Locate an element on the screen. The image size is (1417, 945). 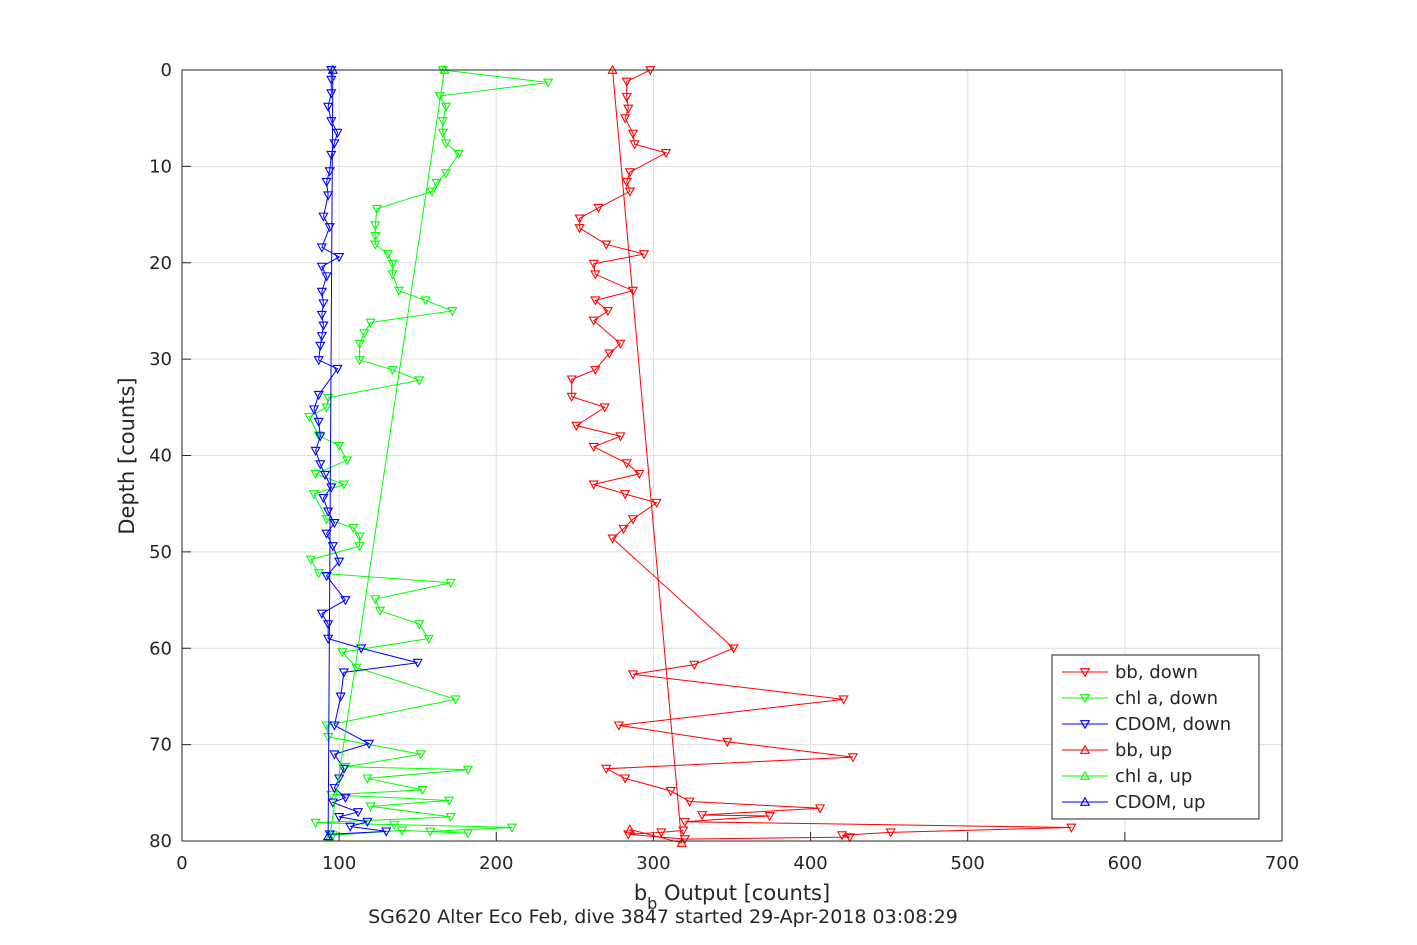
y-tick-label: 60 is located at coordinates (160, 648).